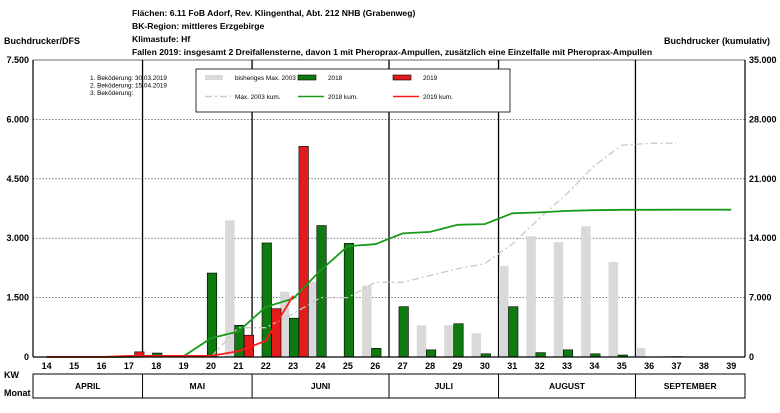  Describe the element at coordinates (622, 366) in the screenshot. I see `x-tick-label: 35` at that location.